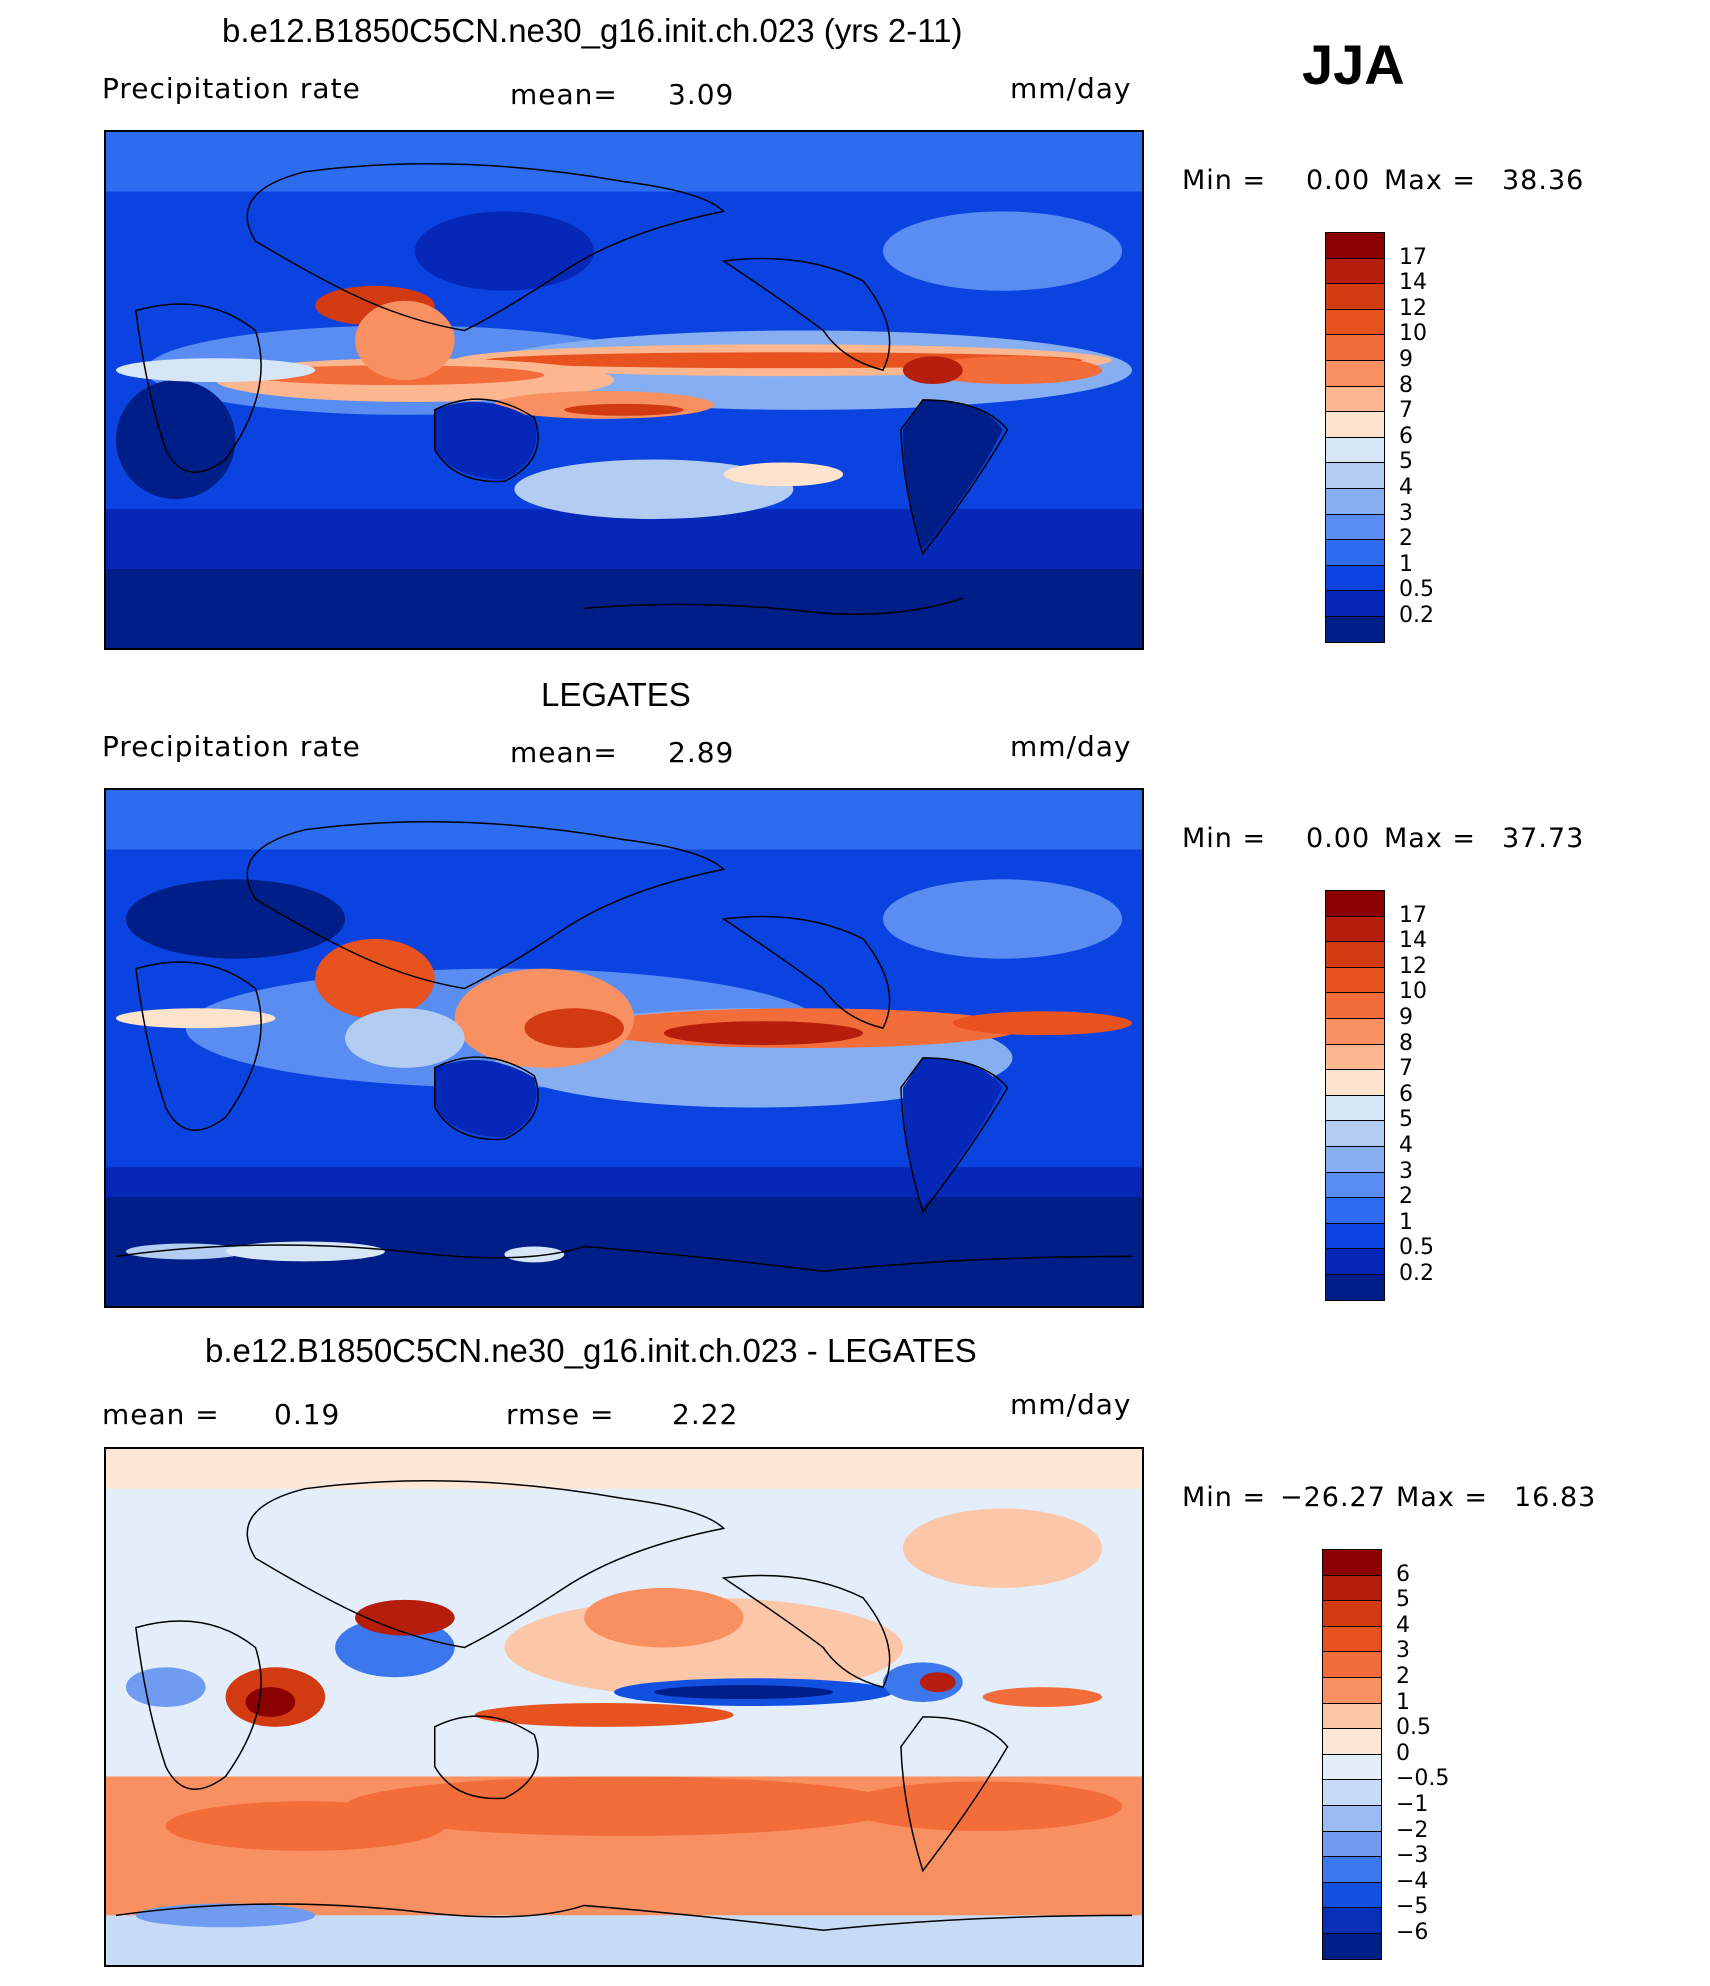 The width and height of the screenshot is (1710, 1986). Describe the element at coordinates (307, 1414) in the screenshot. I see `panel3-mean-value: 0.19` at that location.